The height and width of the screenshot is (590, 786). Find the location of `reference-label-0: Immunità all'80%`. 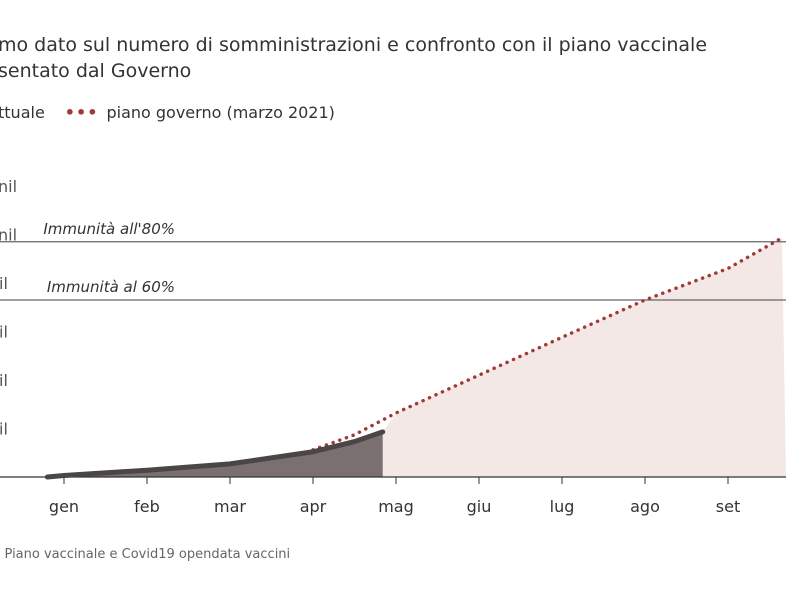

reference-label-0: Immunità all'80% is located at coordinates (109, 229).